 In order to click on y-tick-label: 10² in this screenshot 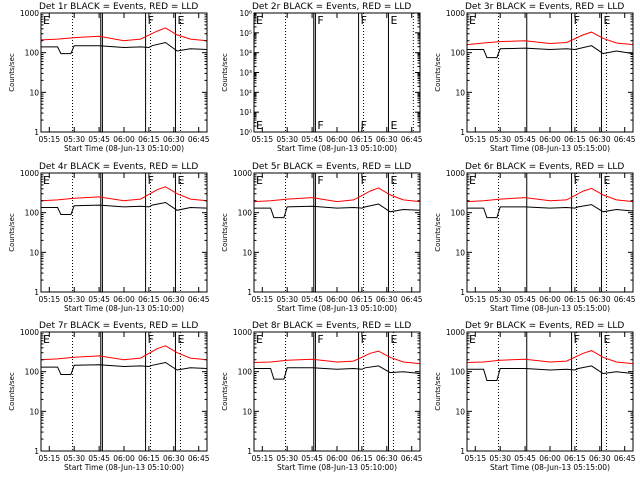, I will do `click(245, 92)`.